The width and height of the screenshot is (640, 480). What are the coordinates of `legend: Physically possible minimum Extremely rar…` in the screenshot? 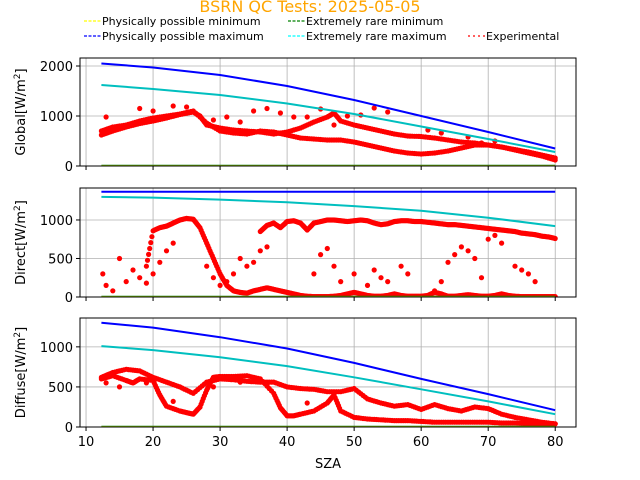 It's located at (321, 29).